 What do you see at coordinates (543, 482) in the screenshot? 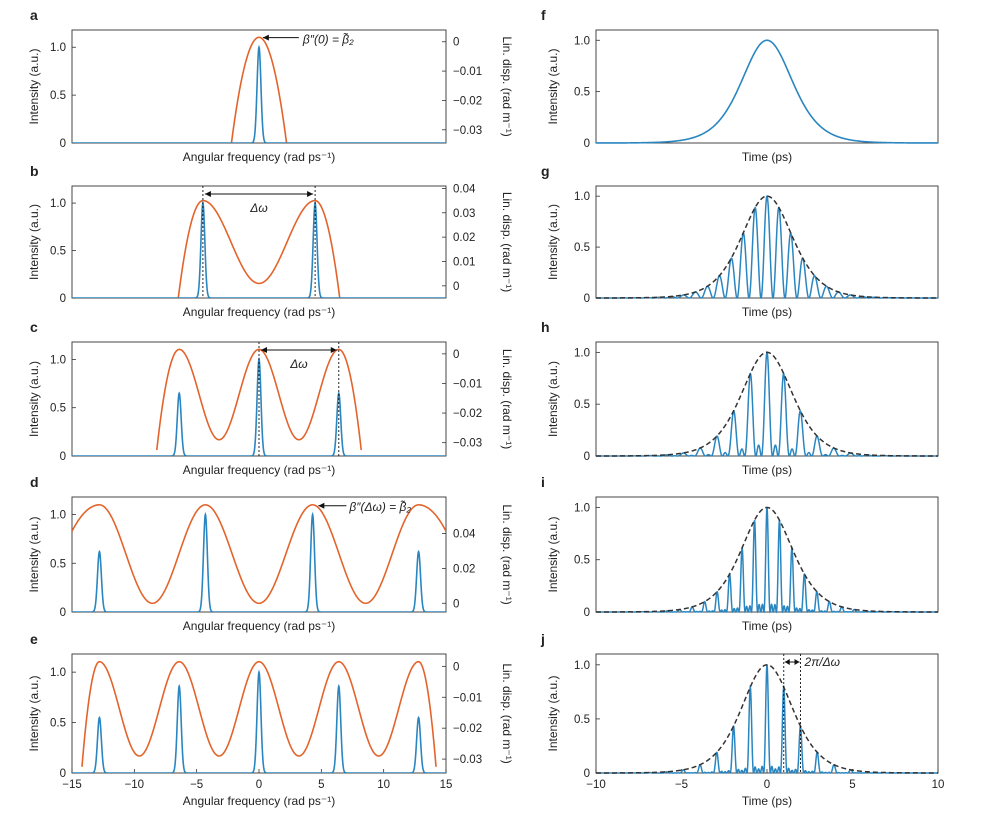
I see `panel-label: i` at bounding box center [543, 482].